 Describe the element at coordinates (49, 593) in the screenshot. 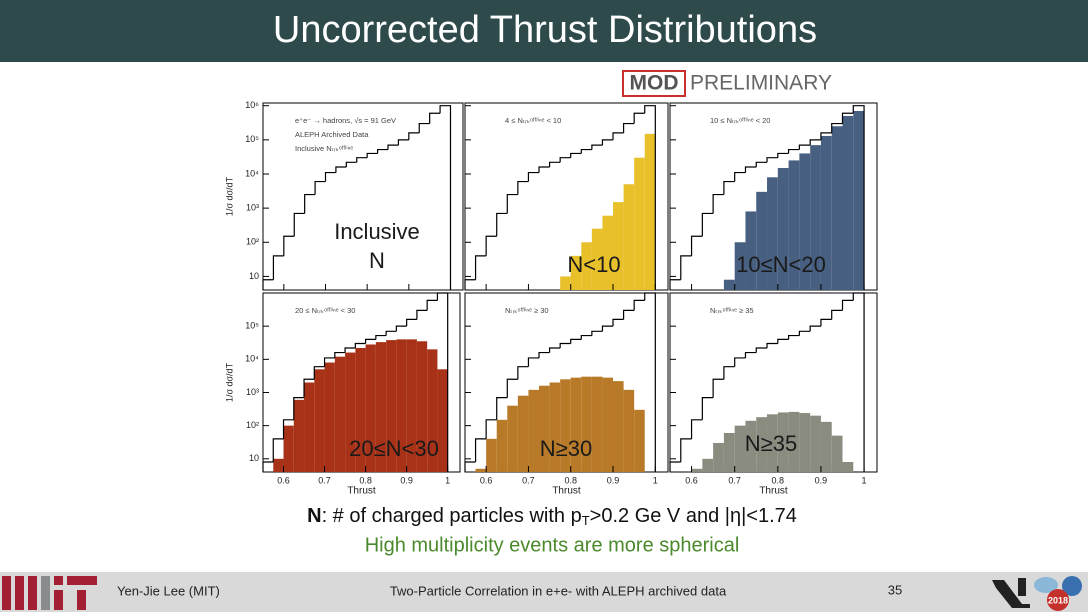

I see `mit-logo` at that location.